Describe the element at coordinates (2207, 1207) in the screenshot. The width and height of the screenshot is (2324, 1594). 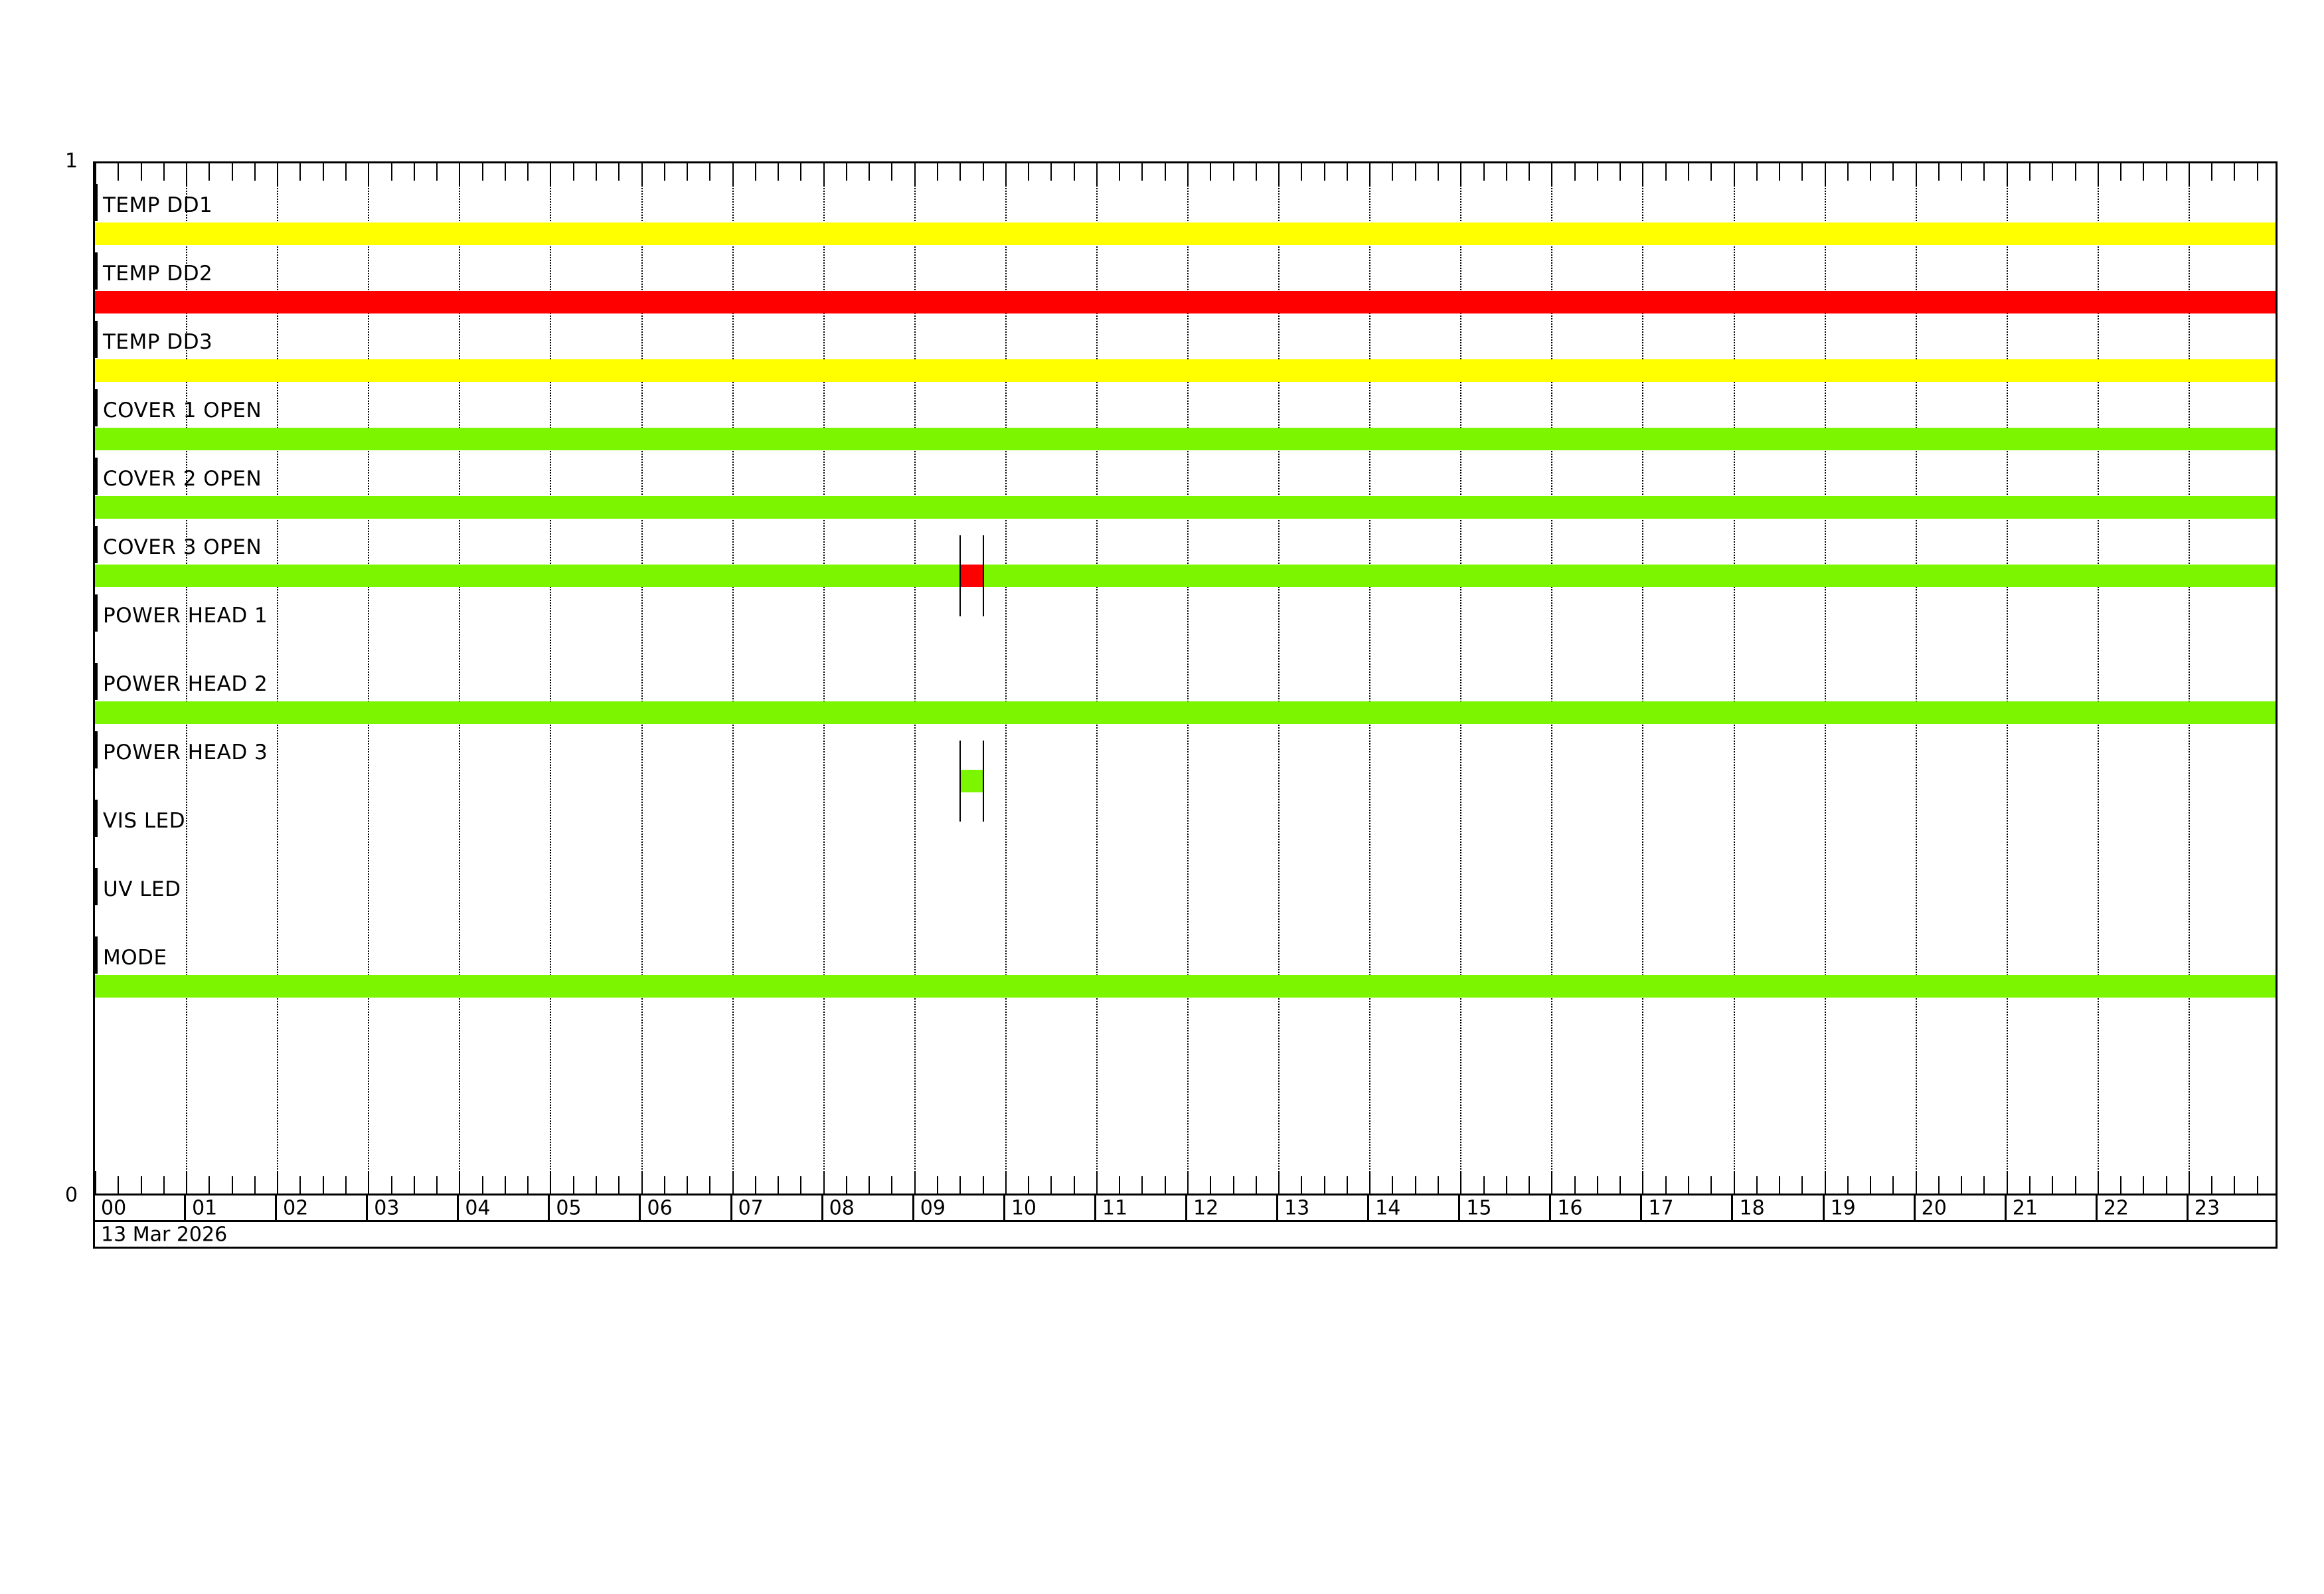
I see `hour-label: 23` at that location.